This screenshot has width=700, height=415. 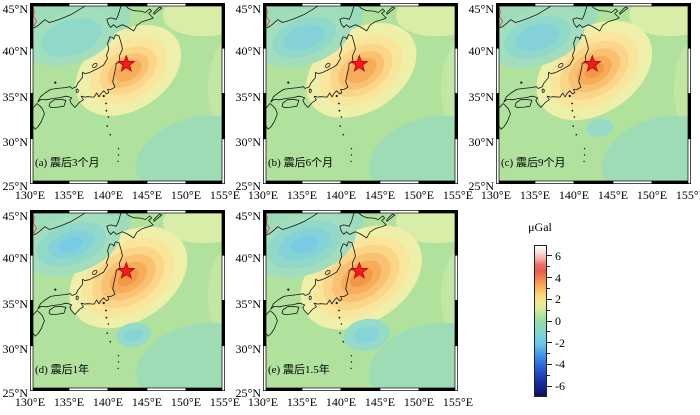 I want to click on colorbar-gradient, so click(x=540, y=321).